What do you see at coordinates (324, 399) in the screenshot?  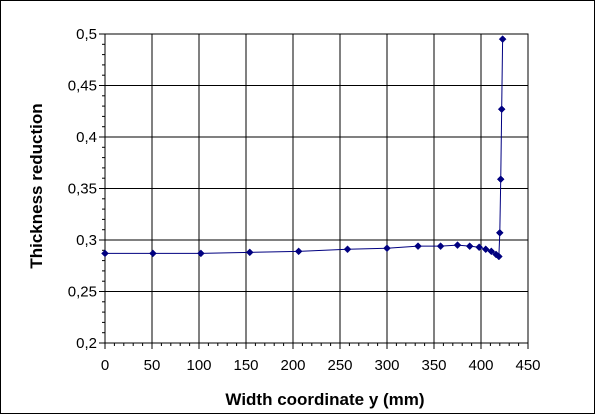 I see `x-axis-title: Width coordinate y (mm)` at bounding box center [324, 399].